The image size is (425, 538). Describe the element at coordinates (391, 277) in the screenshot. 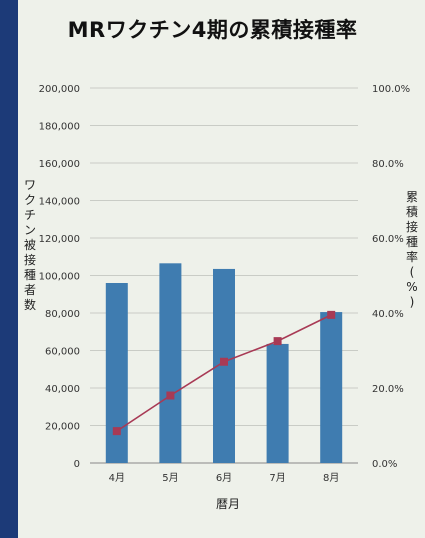

I see `right-axis-ticks: 0.0% 20.0% 40.0% 60.0% 80.0% 100.0%` at that location.